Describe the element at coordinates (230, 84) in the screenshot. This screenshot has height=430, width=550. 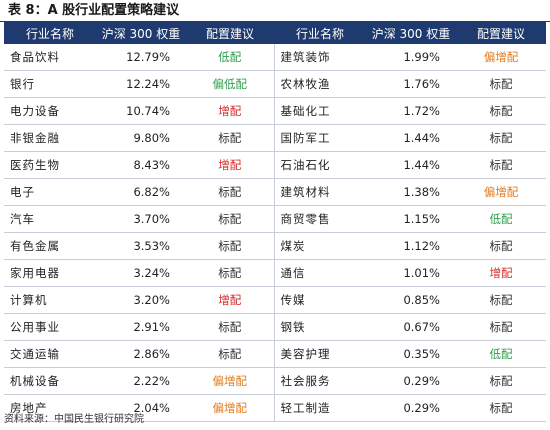
I see `allocation-recommendation: 偏低配` at that location.